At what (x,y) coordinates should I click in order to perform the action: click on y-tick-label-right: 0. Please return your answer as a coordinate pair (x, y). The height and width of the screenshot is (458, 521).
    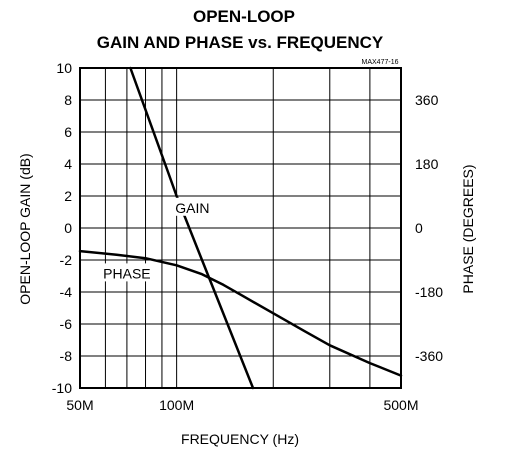
    Looking at the image, I should click on (419, 228).